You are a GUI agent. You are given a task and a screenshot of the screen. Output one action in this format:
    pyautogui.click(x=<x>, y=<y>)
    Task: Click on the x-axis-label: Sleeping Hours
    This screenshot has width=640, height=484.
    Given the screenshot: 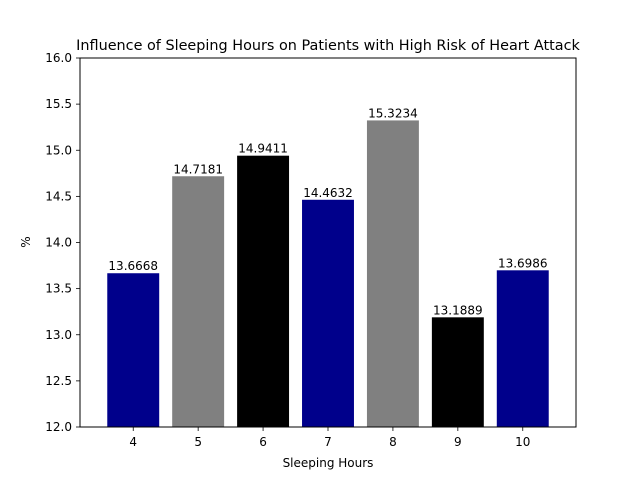 What is the action you would take?
    pyautogui.click(x=328, y=463)
    